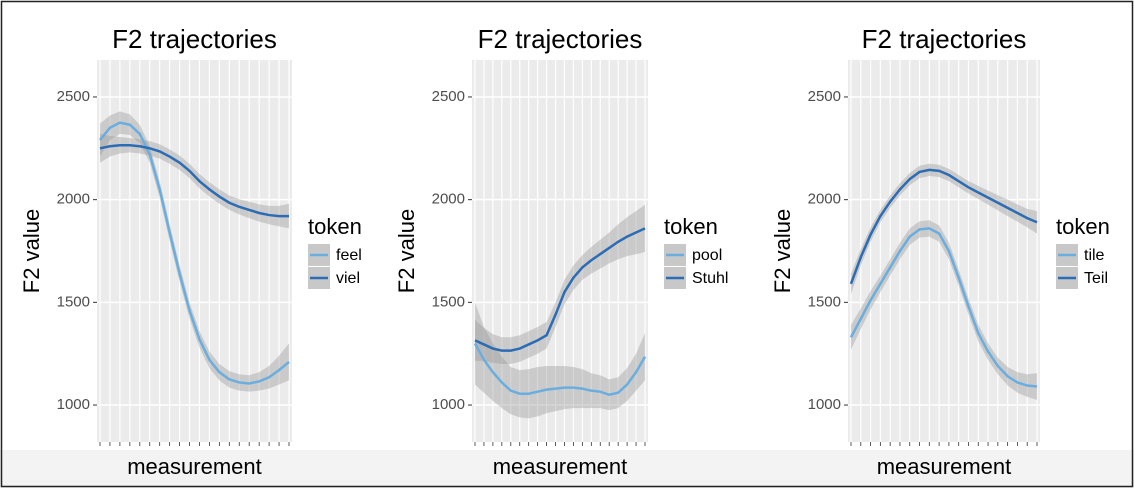 The width and height of the screenshot is (1134, 488). I want to click on legend-label: feel, so click(349, 255).